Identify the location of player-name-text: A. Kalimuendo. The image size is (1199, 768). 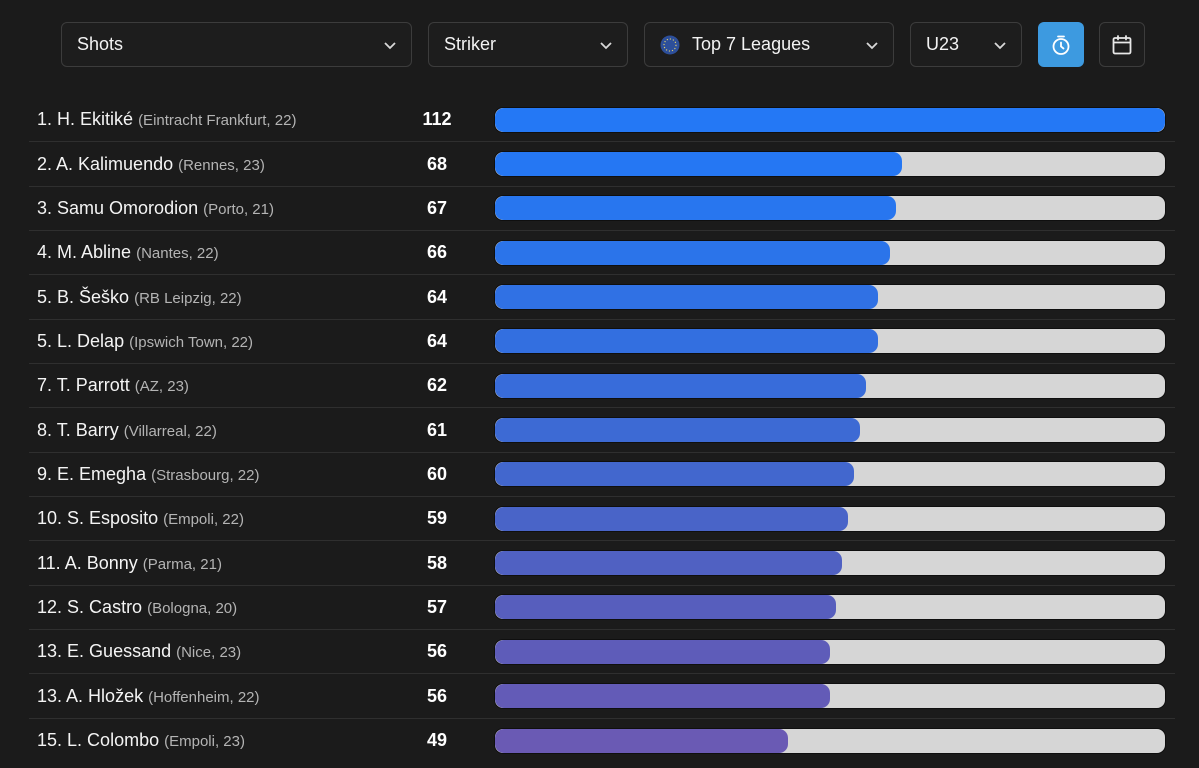
(115, 163).